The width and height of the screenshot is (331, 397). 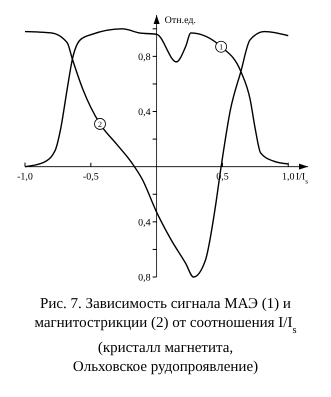 I want to click on text: (кристалл магнетита, Ольховское рудопроявление), so click(x=165, y=357).